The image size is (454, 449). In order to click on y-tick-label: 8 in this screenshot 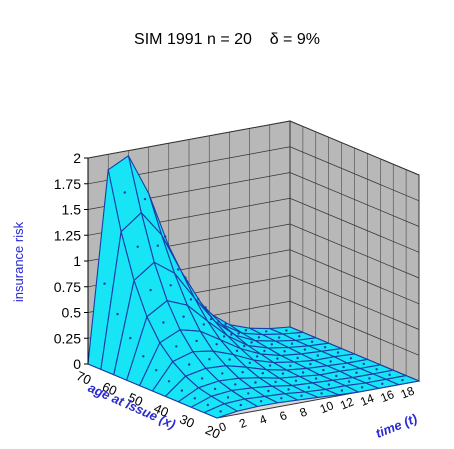, I will do `click(304, 412)`.